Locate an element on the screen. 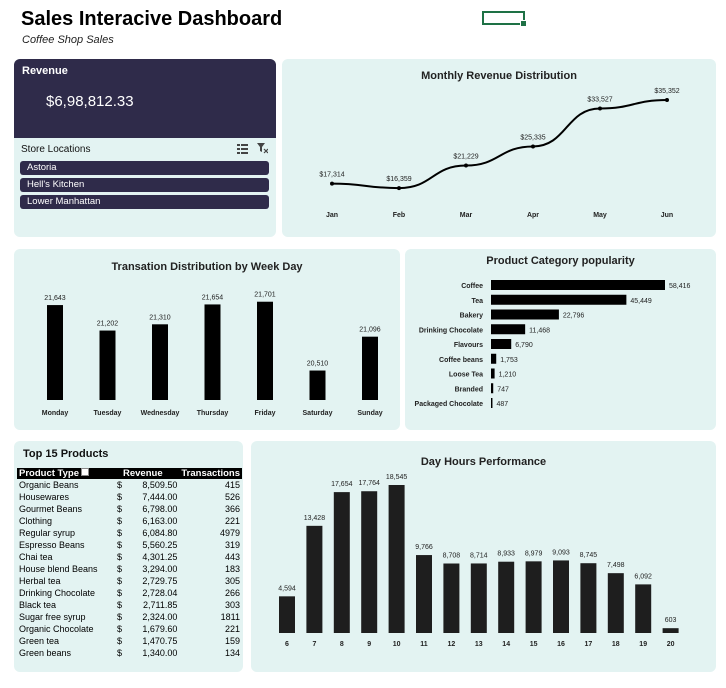  table-row: Green beans $1,340.00 134 is located at coordinates (129, 653).